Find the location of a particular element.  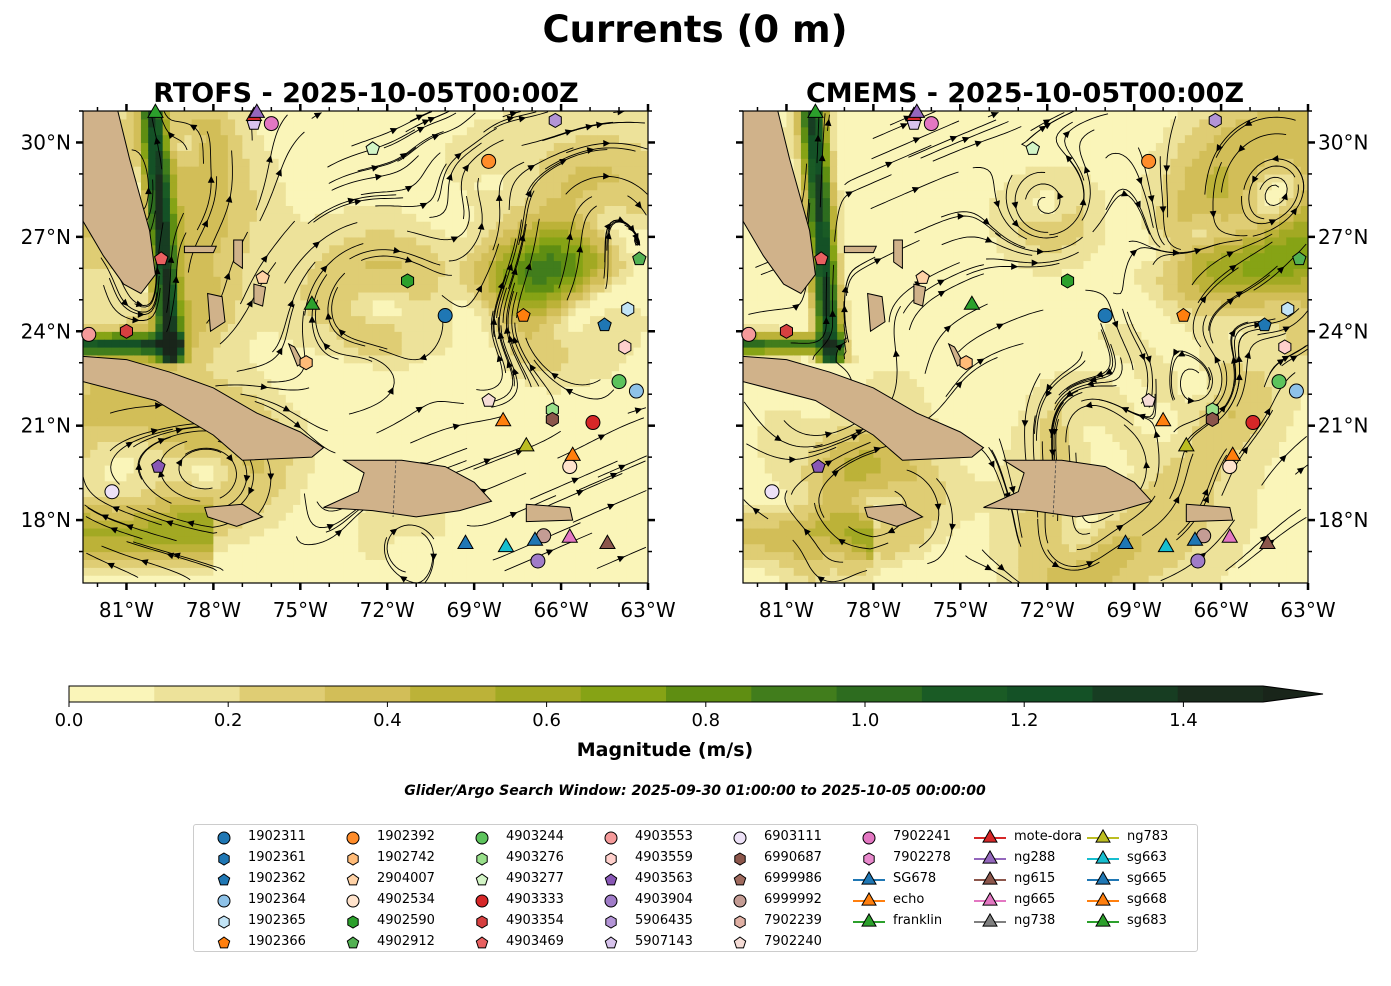

marker-ng615 is located at coordinates (1267, 541).